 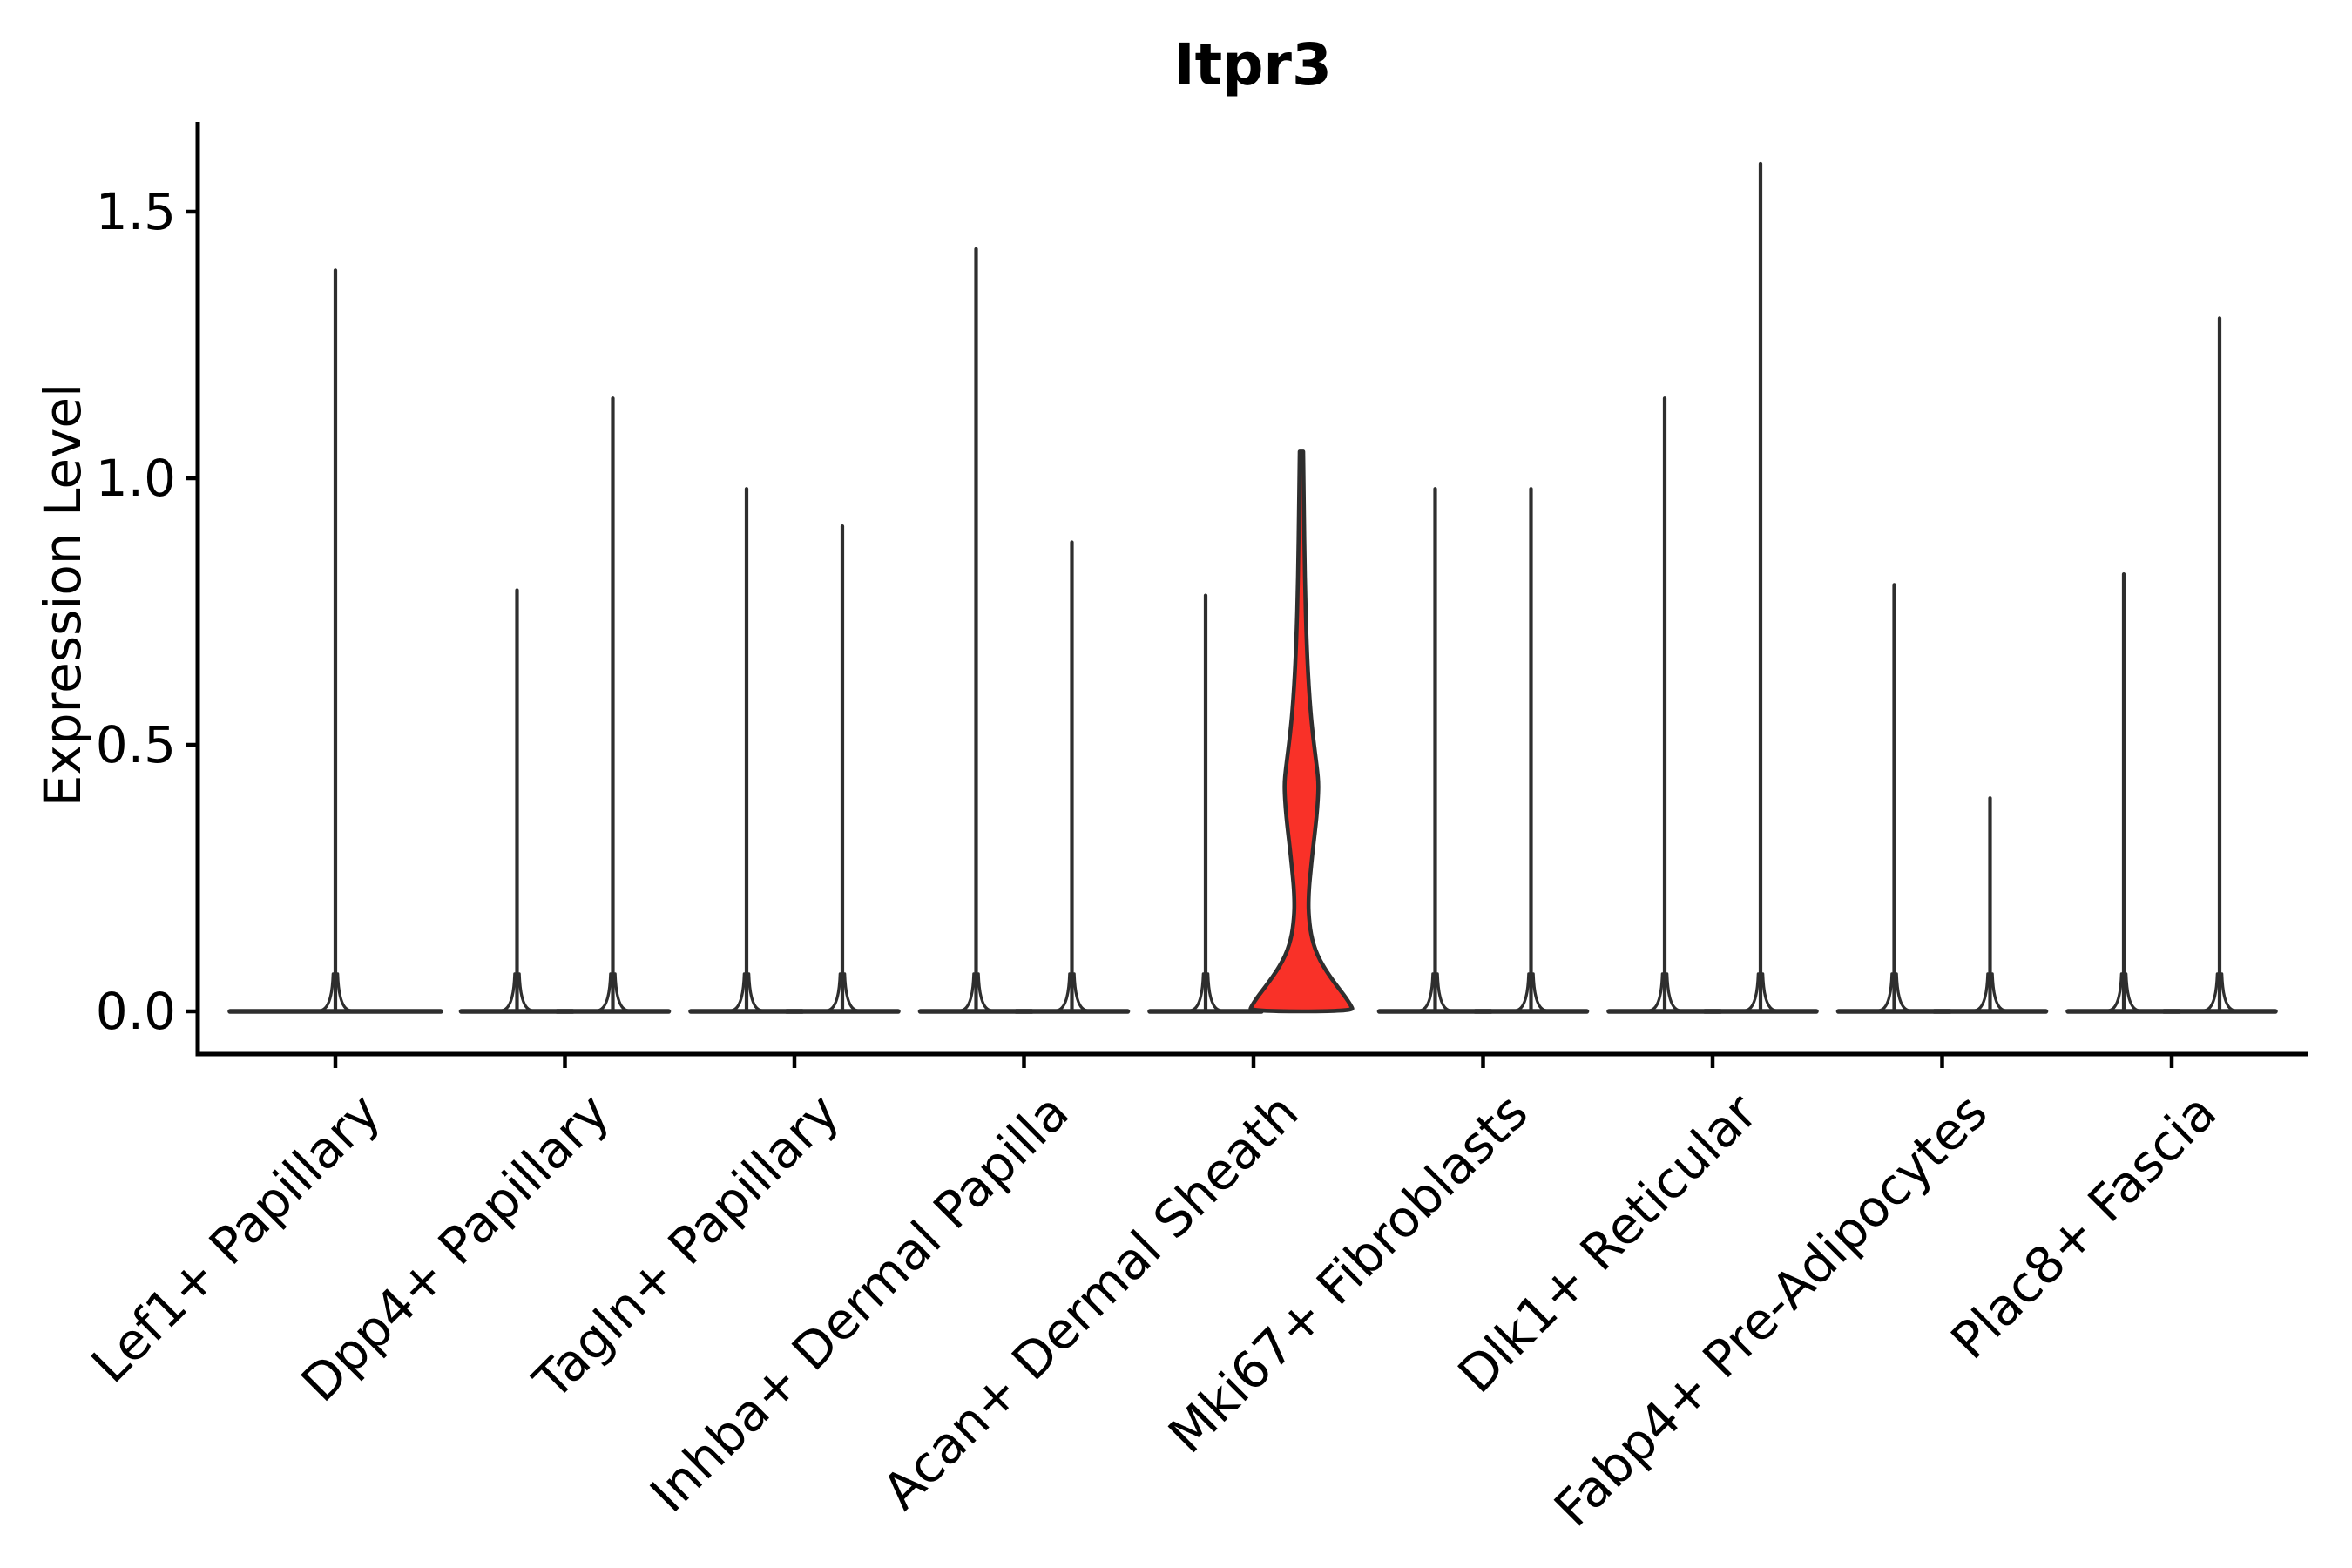 I want to click on highlight-violin-body, so click(x=1301, y=731).